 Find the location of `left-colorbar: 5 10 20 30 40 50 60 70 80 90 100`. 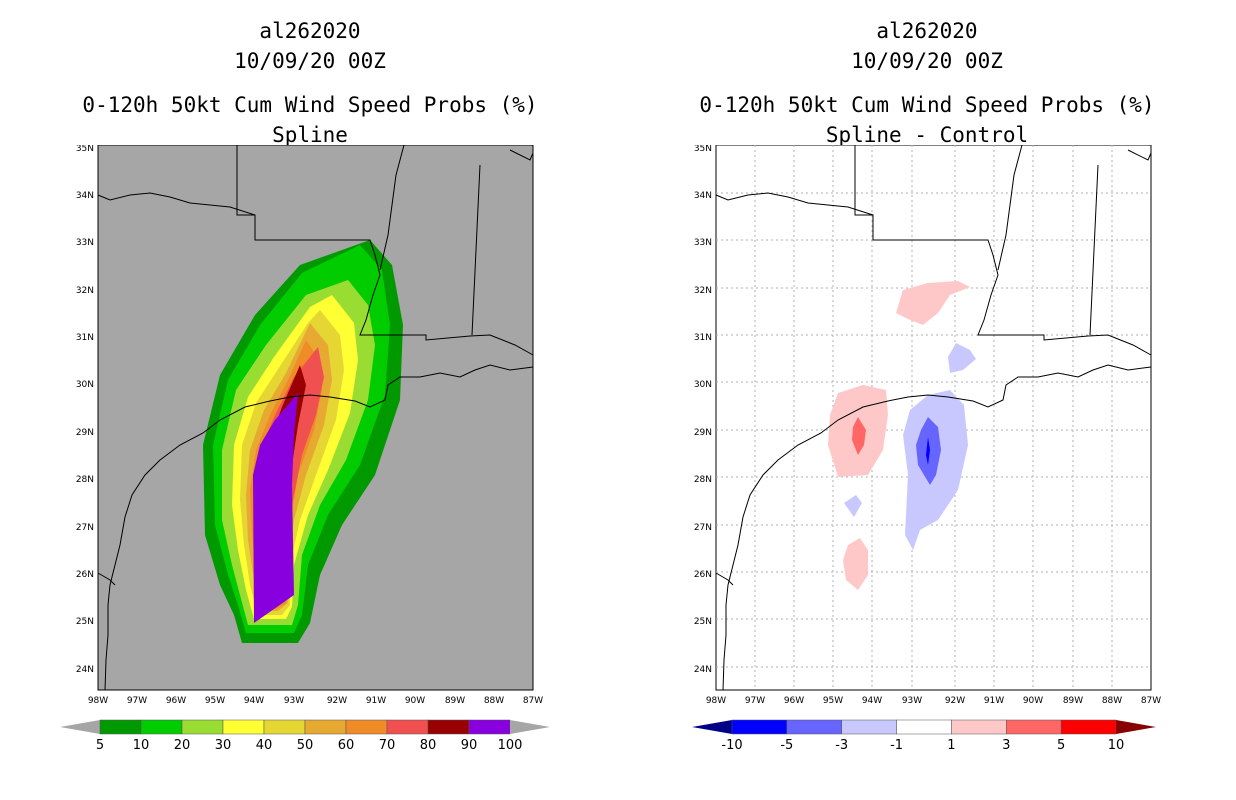

left-colorbar: 5 10 20 30 40 50 60 70 80 90 100 is located at coordinates (305, 736).